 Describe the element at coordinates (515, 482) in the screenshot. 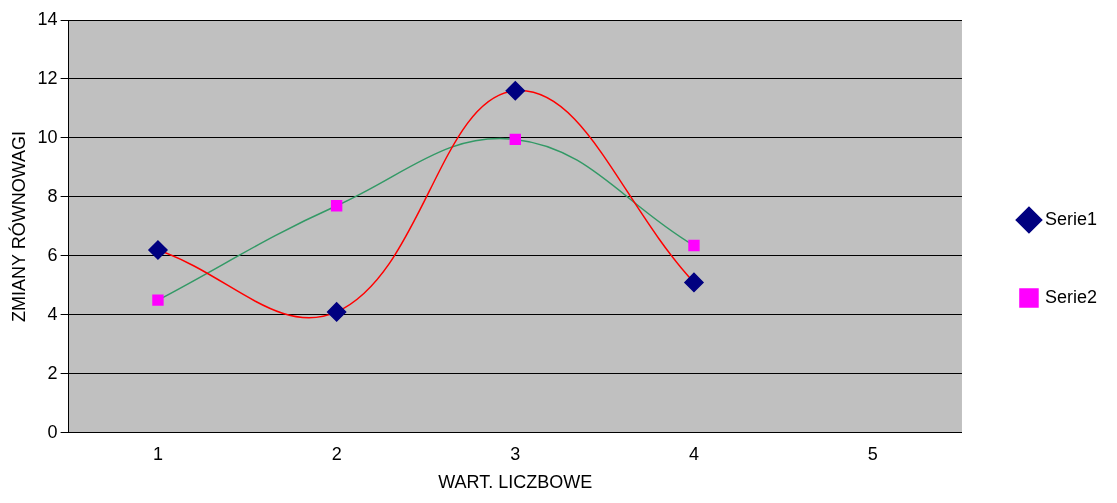

I see `x-axis-title: WART. LICZBOWE` at that location.